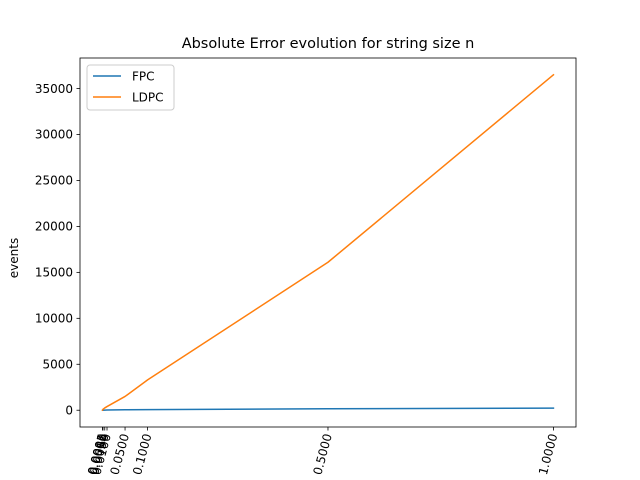 The width and height of the screenshot is (640, 480). Describe the element at coordinates (57, 364) in the screenshot. I see `y-tick-label: 5000` at that location.